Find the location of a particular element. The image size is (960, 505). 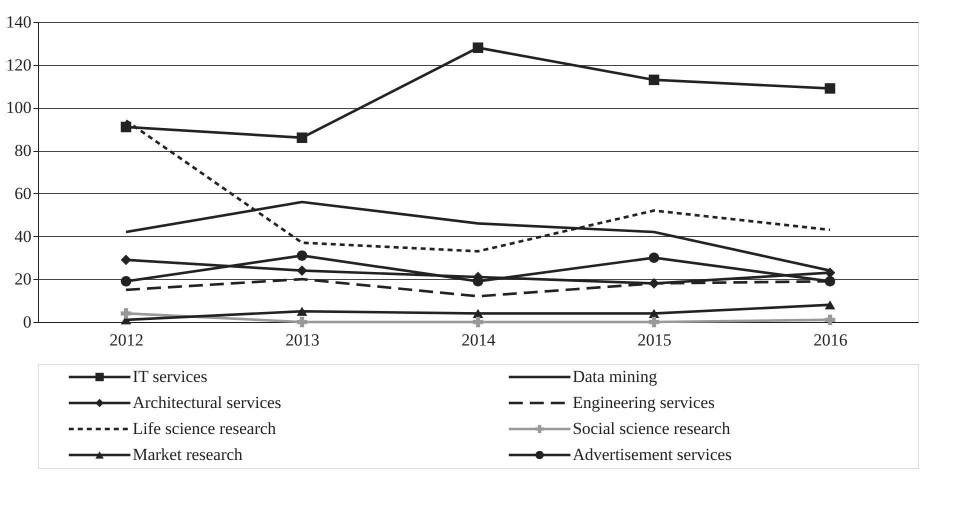

legend-label: Social science research is located at coordinates (651, 428).